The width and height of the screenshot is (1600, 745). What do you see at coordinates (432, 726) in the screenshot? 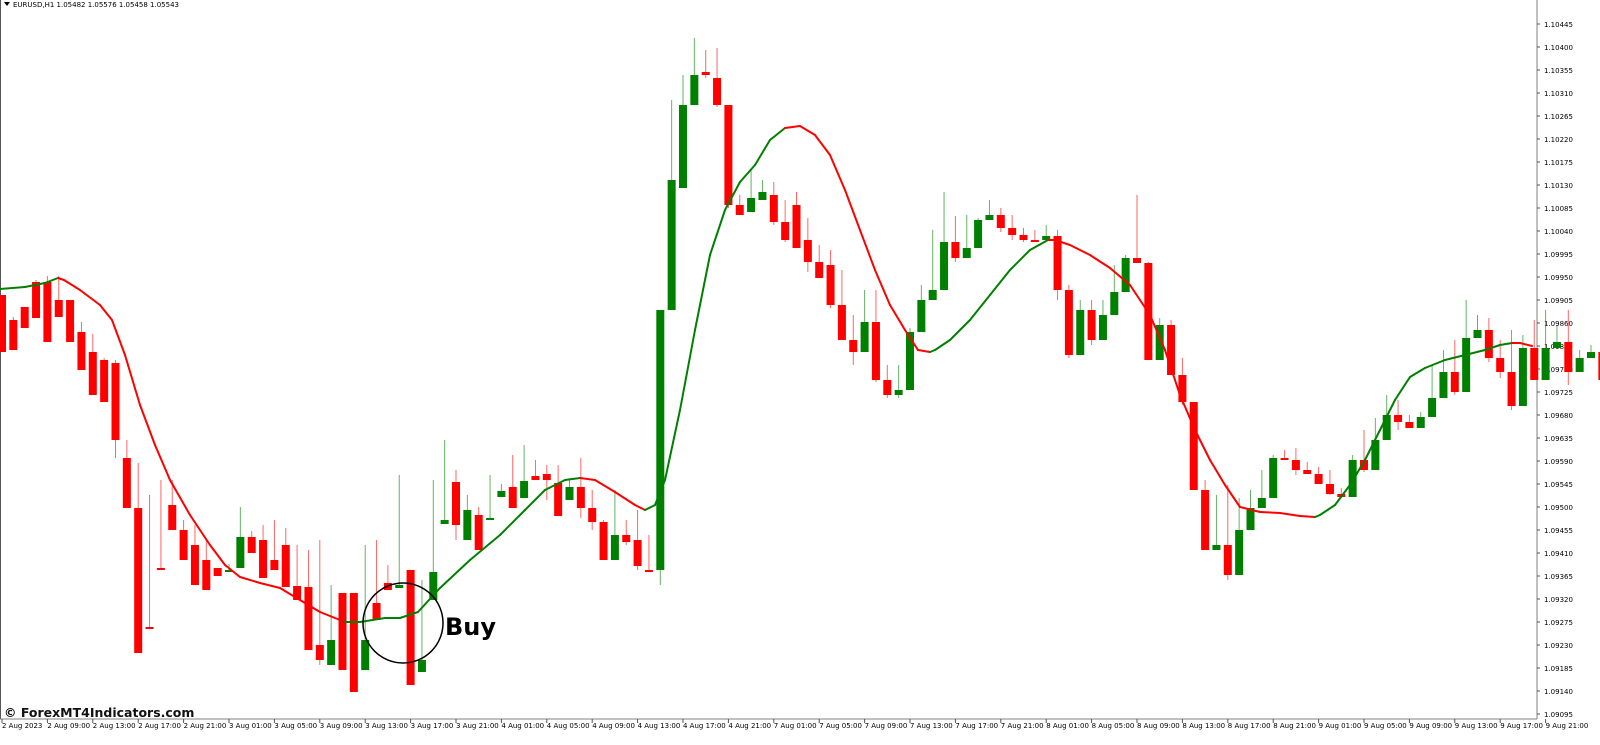
I see `x-tick-label: 3 Aug 17:00` at bounding box center [432, 726].